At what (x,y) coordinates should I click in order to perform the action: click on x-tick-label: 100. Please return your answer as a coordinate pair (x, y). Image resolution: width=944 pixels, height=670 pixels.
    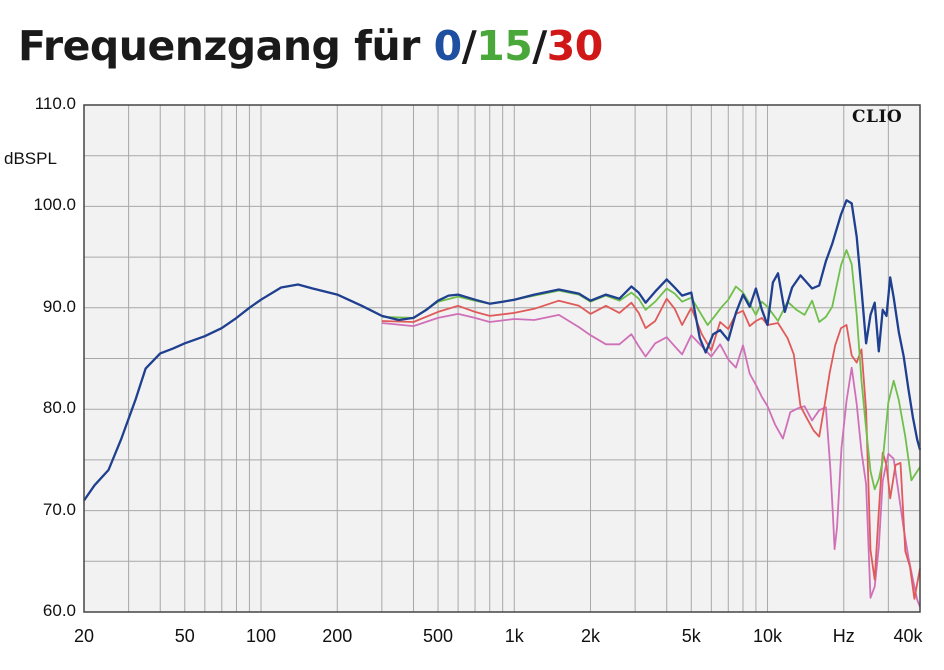
    Looking at the image, I should click on (261, 636).